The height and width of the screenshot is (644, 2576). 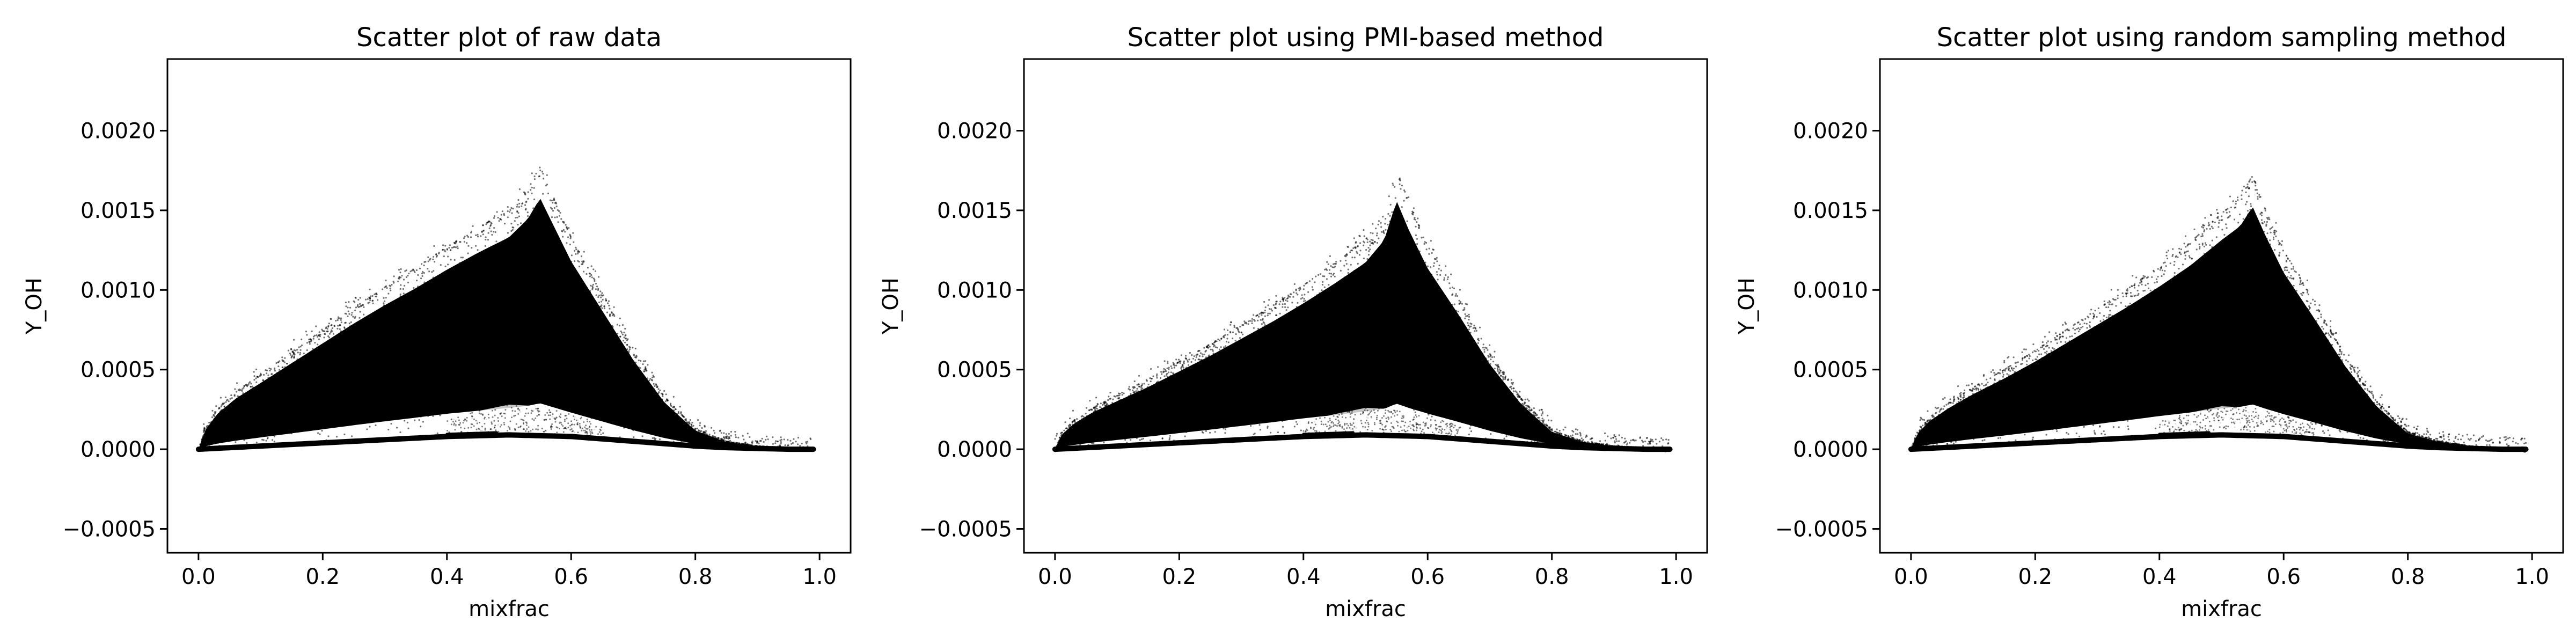 What do you see at coordinates (1055, 577) in the screenshot?
I see `x-tick-label: 0.0` at bounding box center [1055, 577].